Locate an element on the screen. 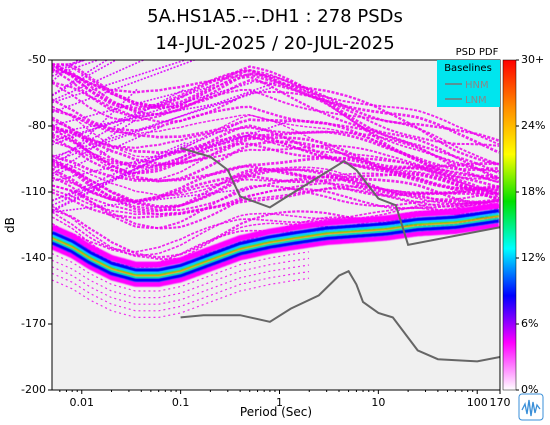  colorbar-tick-label: 18% is located at coordinates (533, 191).